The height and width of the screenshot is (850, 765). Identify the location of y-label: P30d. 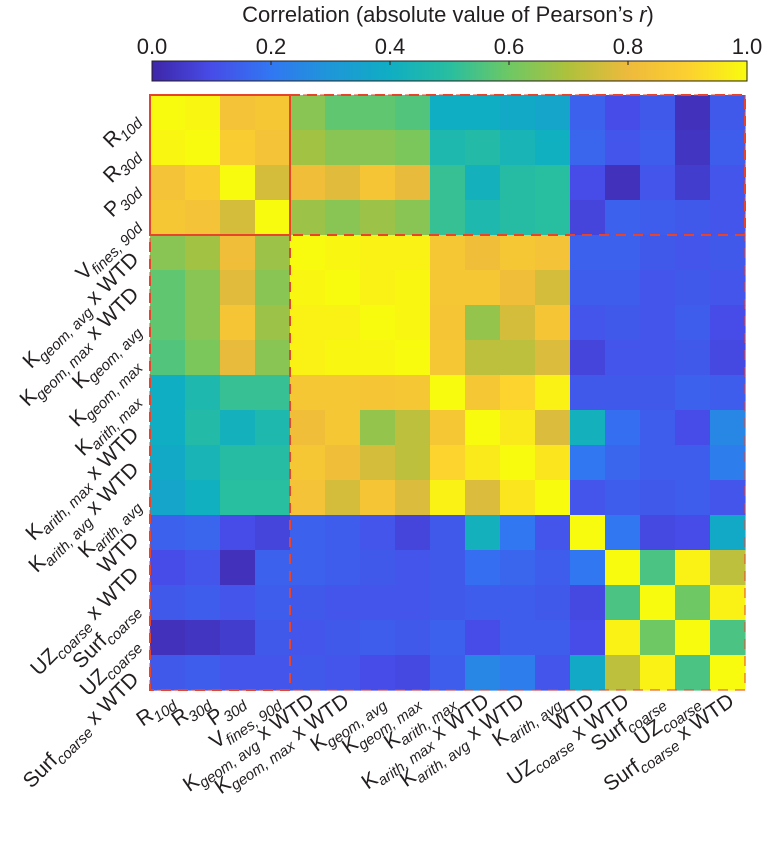
(123, 200).